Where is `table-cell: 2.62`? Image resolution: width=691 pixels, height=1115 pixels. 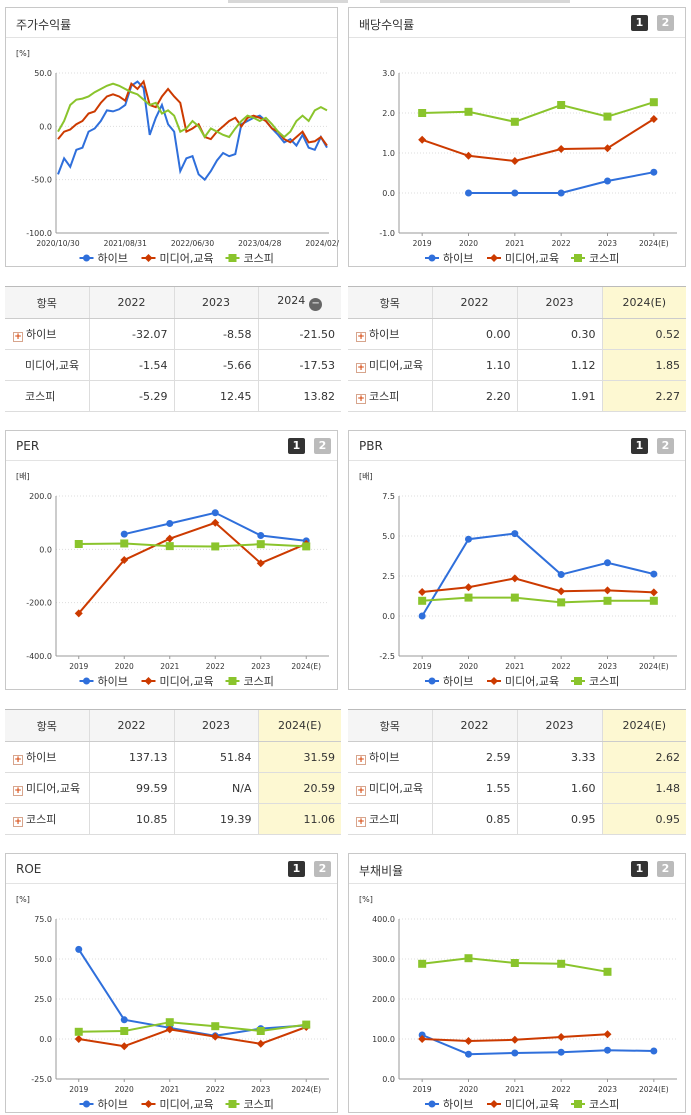 table-cell: 2.62 is located at coordinates (643, 757).